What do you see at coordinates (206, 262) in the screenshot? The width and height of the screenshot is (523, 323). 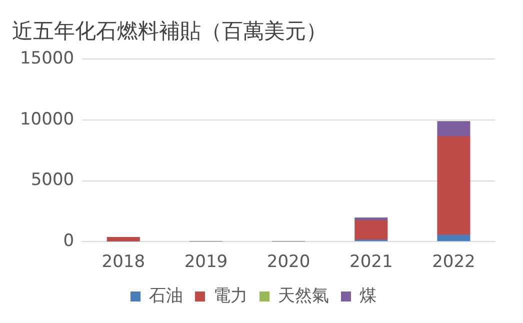 I see `x-tick-label: 2019` at bounding box center [206, 262].